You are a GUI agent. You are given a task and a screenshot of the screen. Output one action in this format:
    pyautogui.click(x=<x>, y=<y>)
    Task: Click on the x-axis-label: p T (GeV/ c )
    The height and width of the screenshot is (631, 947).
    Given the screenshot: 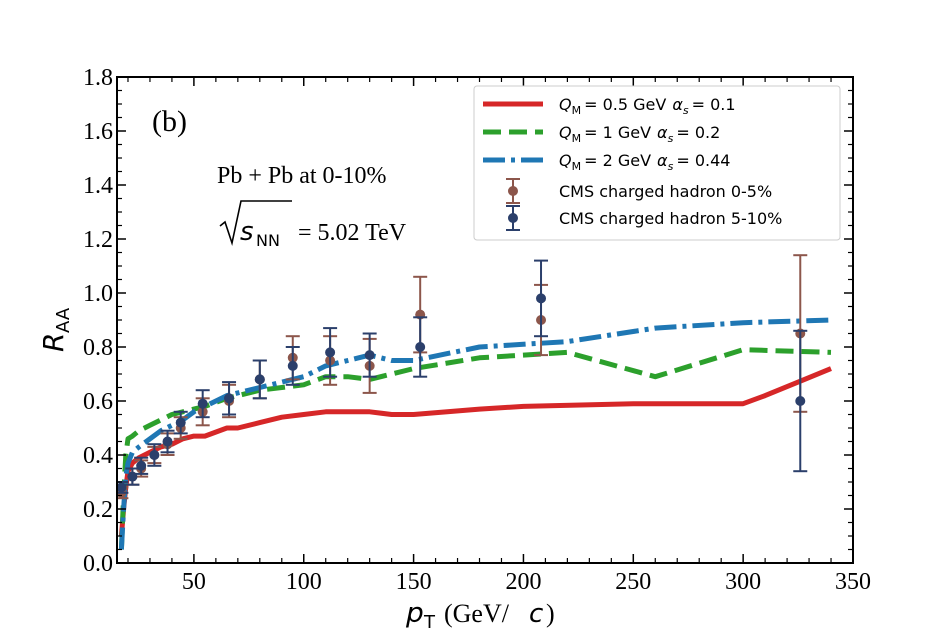 What is the action you would take?
    pyautogui.click(x=480, y=613)
    